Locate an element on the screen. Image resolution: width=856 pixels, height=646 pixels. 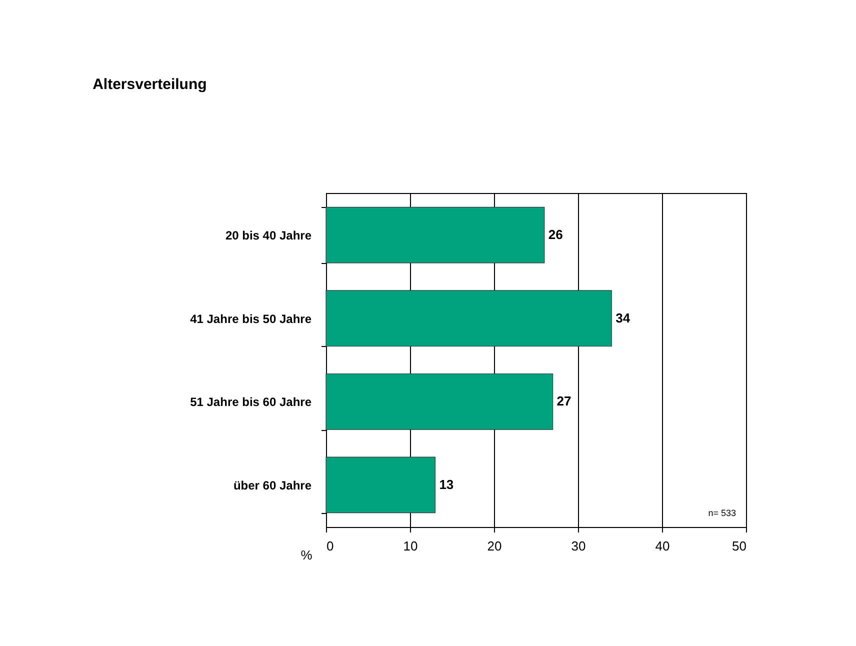
data-label: 27 is located at coordinates (564, 401).